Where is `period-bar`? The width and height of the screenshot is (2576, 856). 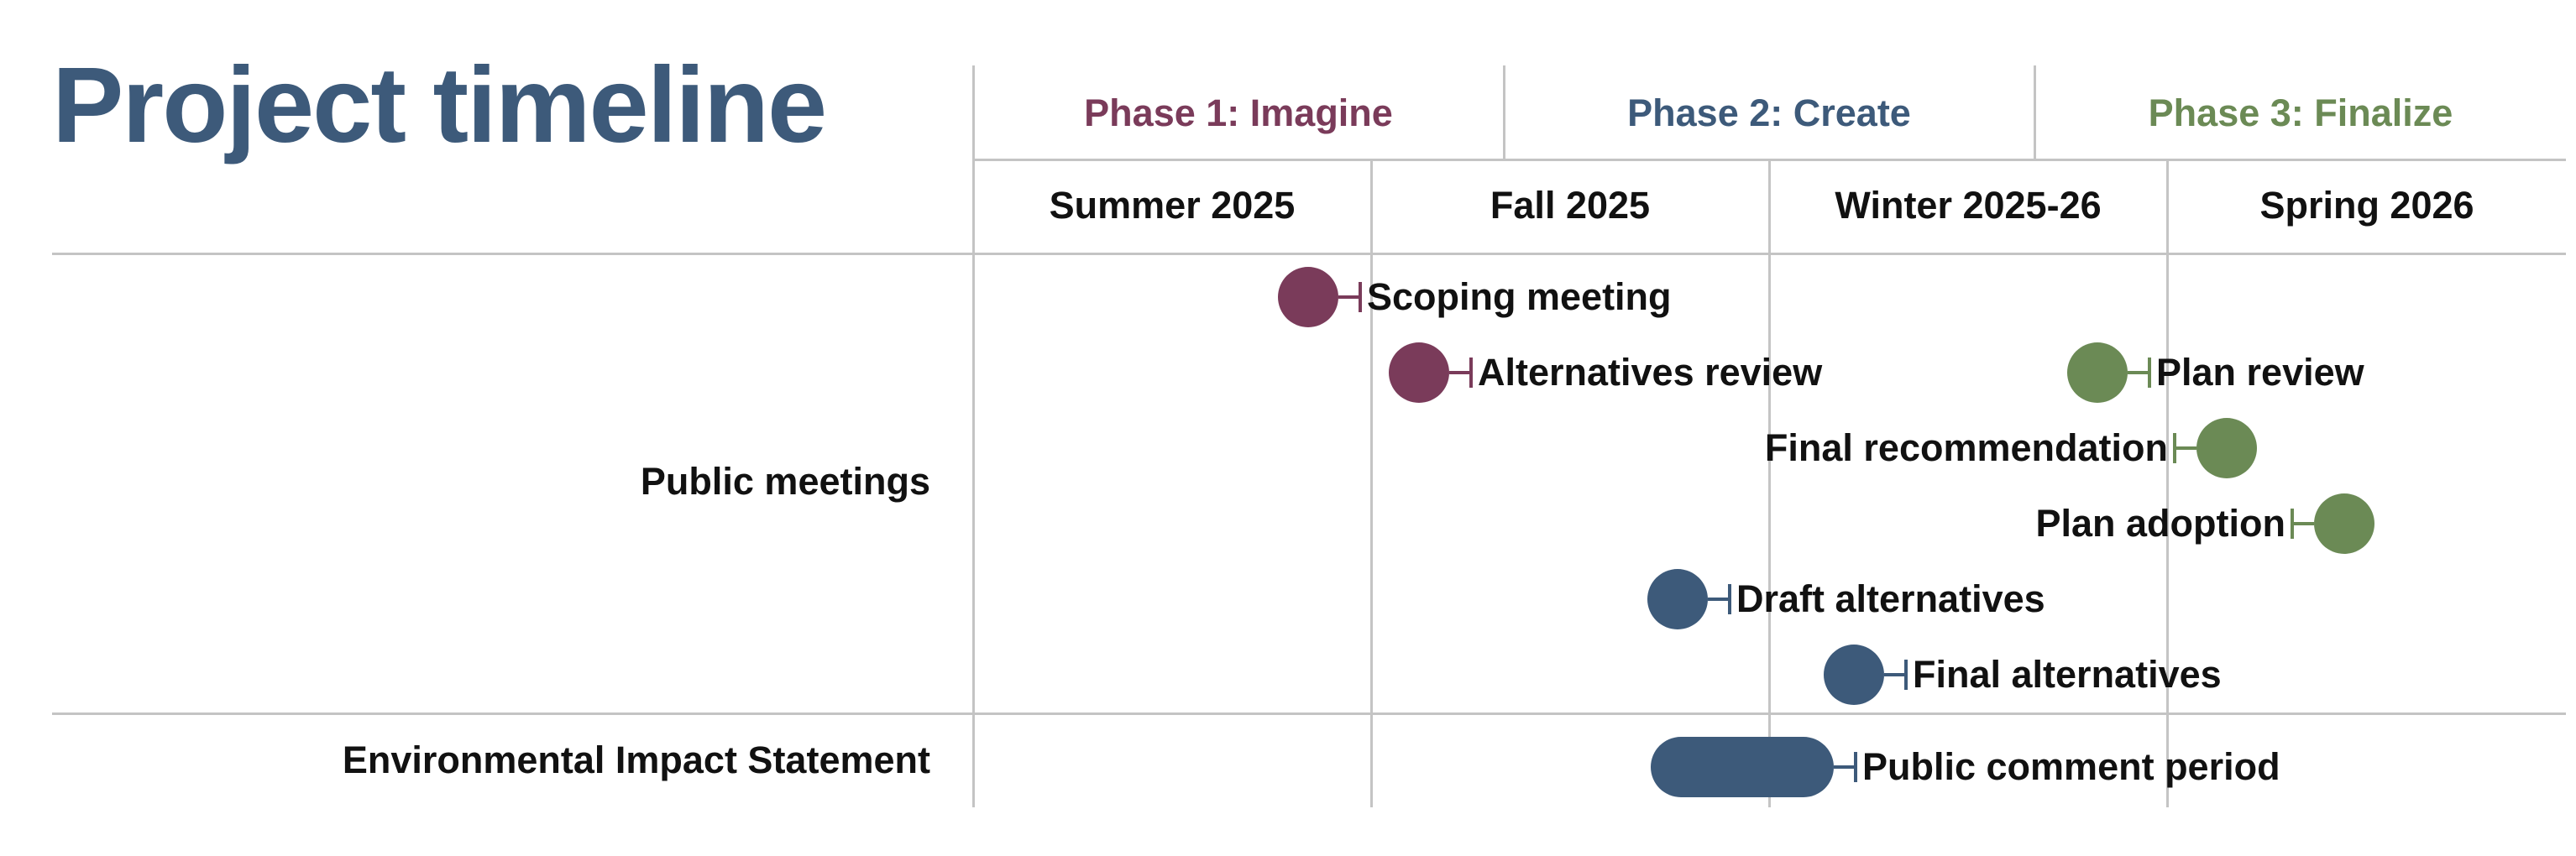
period-bar is located at coordinates (1743, 767).